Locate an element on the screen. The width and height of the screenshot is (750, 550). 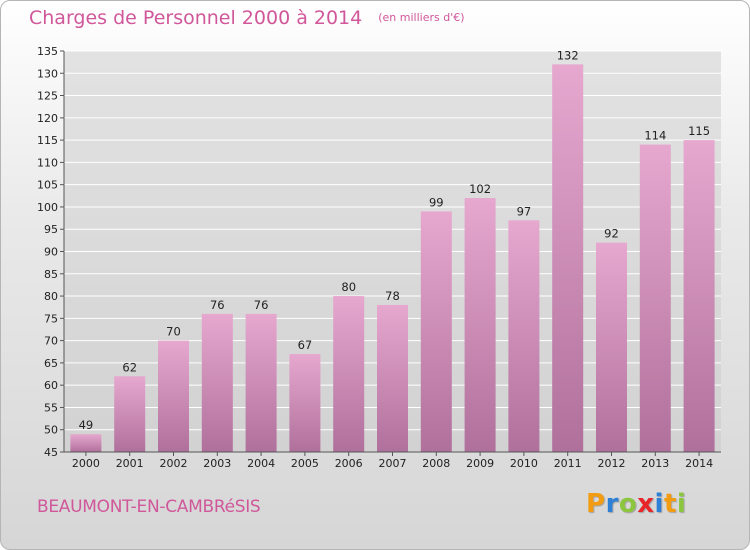
value-label: 78 is located at coordinates (392, 296).